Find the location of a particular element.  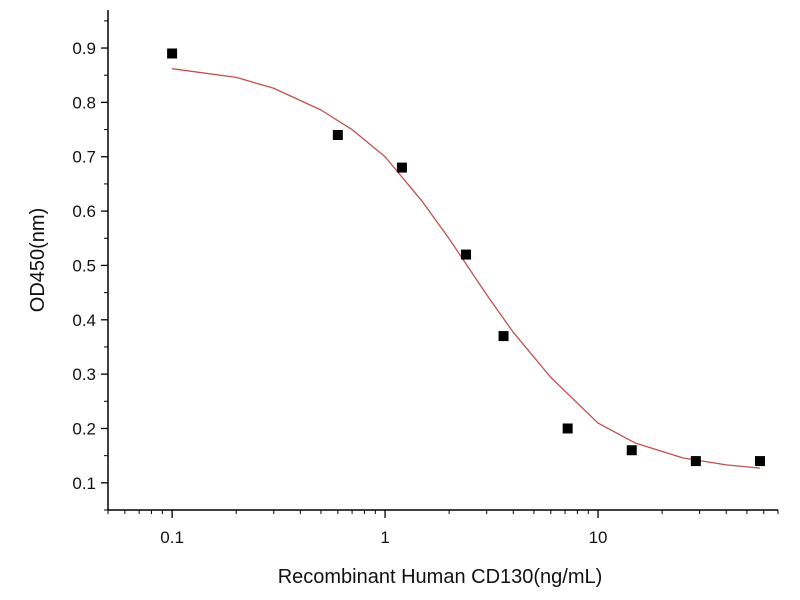

y-tick-label: 0.1 is located at coordinates (84, 483).